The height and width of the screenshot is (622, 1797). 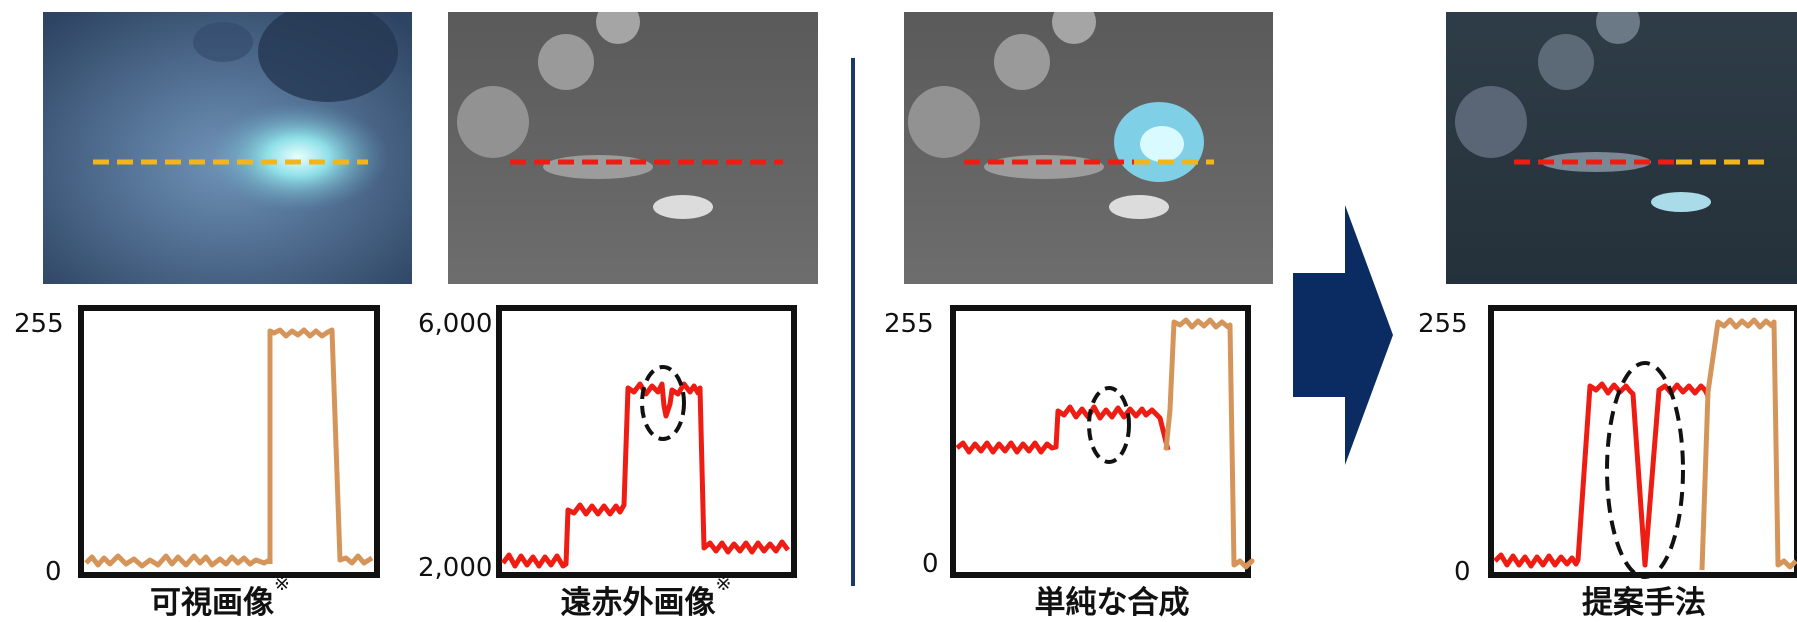 What do you see at coordinates (1644, 603) in the screenshot?
I see `caption-proposed-text: 提案手法` at bounding box center [1644, 603].